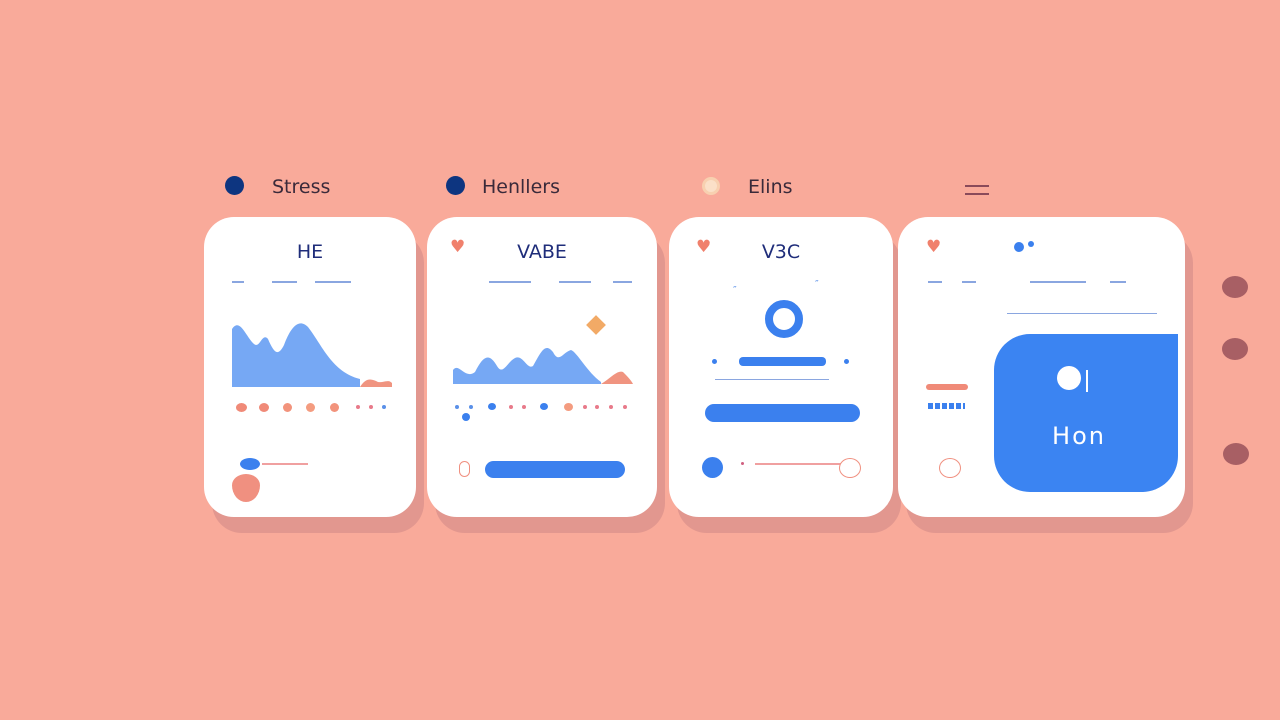 The width and height of the screenshot is (1280, 720). What do you see at coordinates (782, 361) in the screenshot?
I see `level-bar` at bounding box center [782, 361].